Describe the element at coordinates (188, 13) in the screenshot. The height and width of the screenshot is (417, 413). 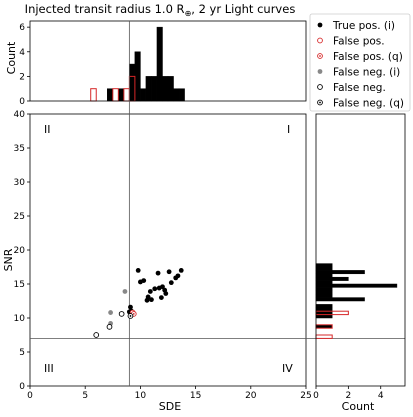
I see `chart-title-sub: ⊕` at that location.